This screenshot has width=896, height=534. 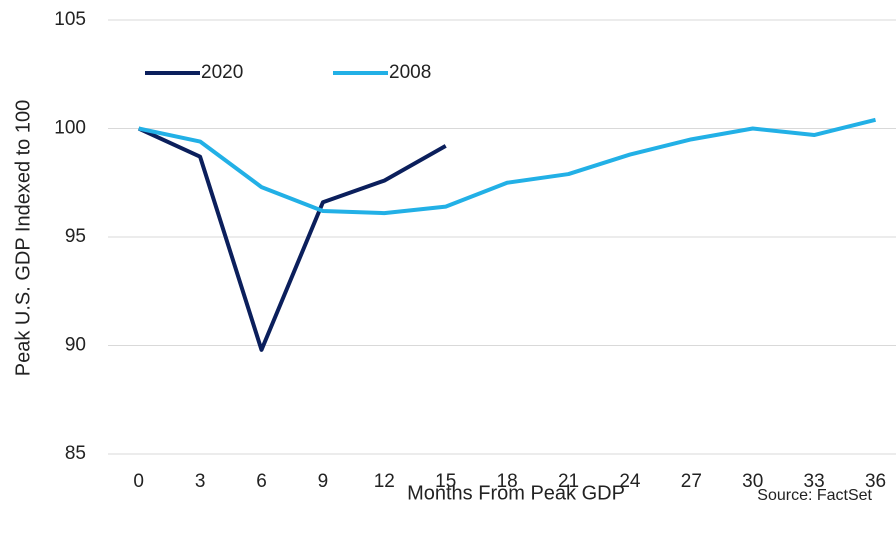 What do you see at coordinates (261, 481) in the screenshot?
I see `x-tick-label: 6` at bounding box center [261, 481].